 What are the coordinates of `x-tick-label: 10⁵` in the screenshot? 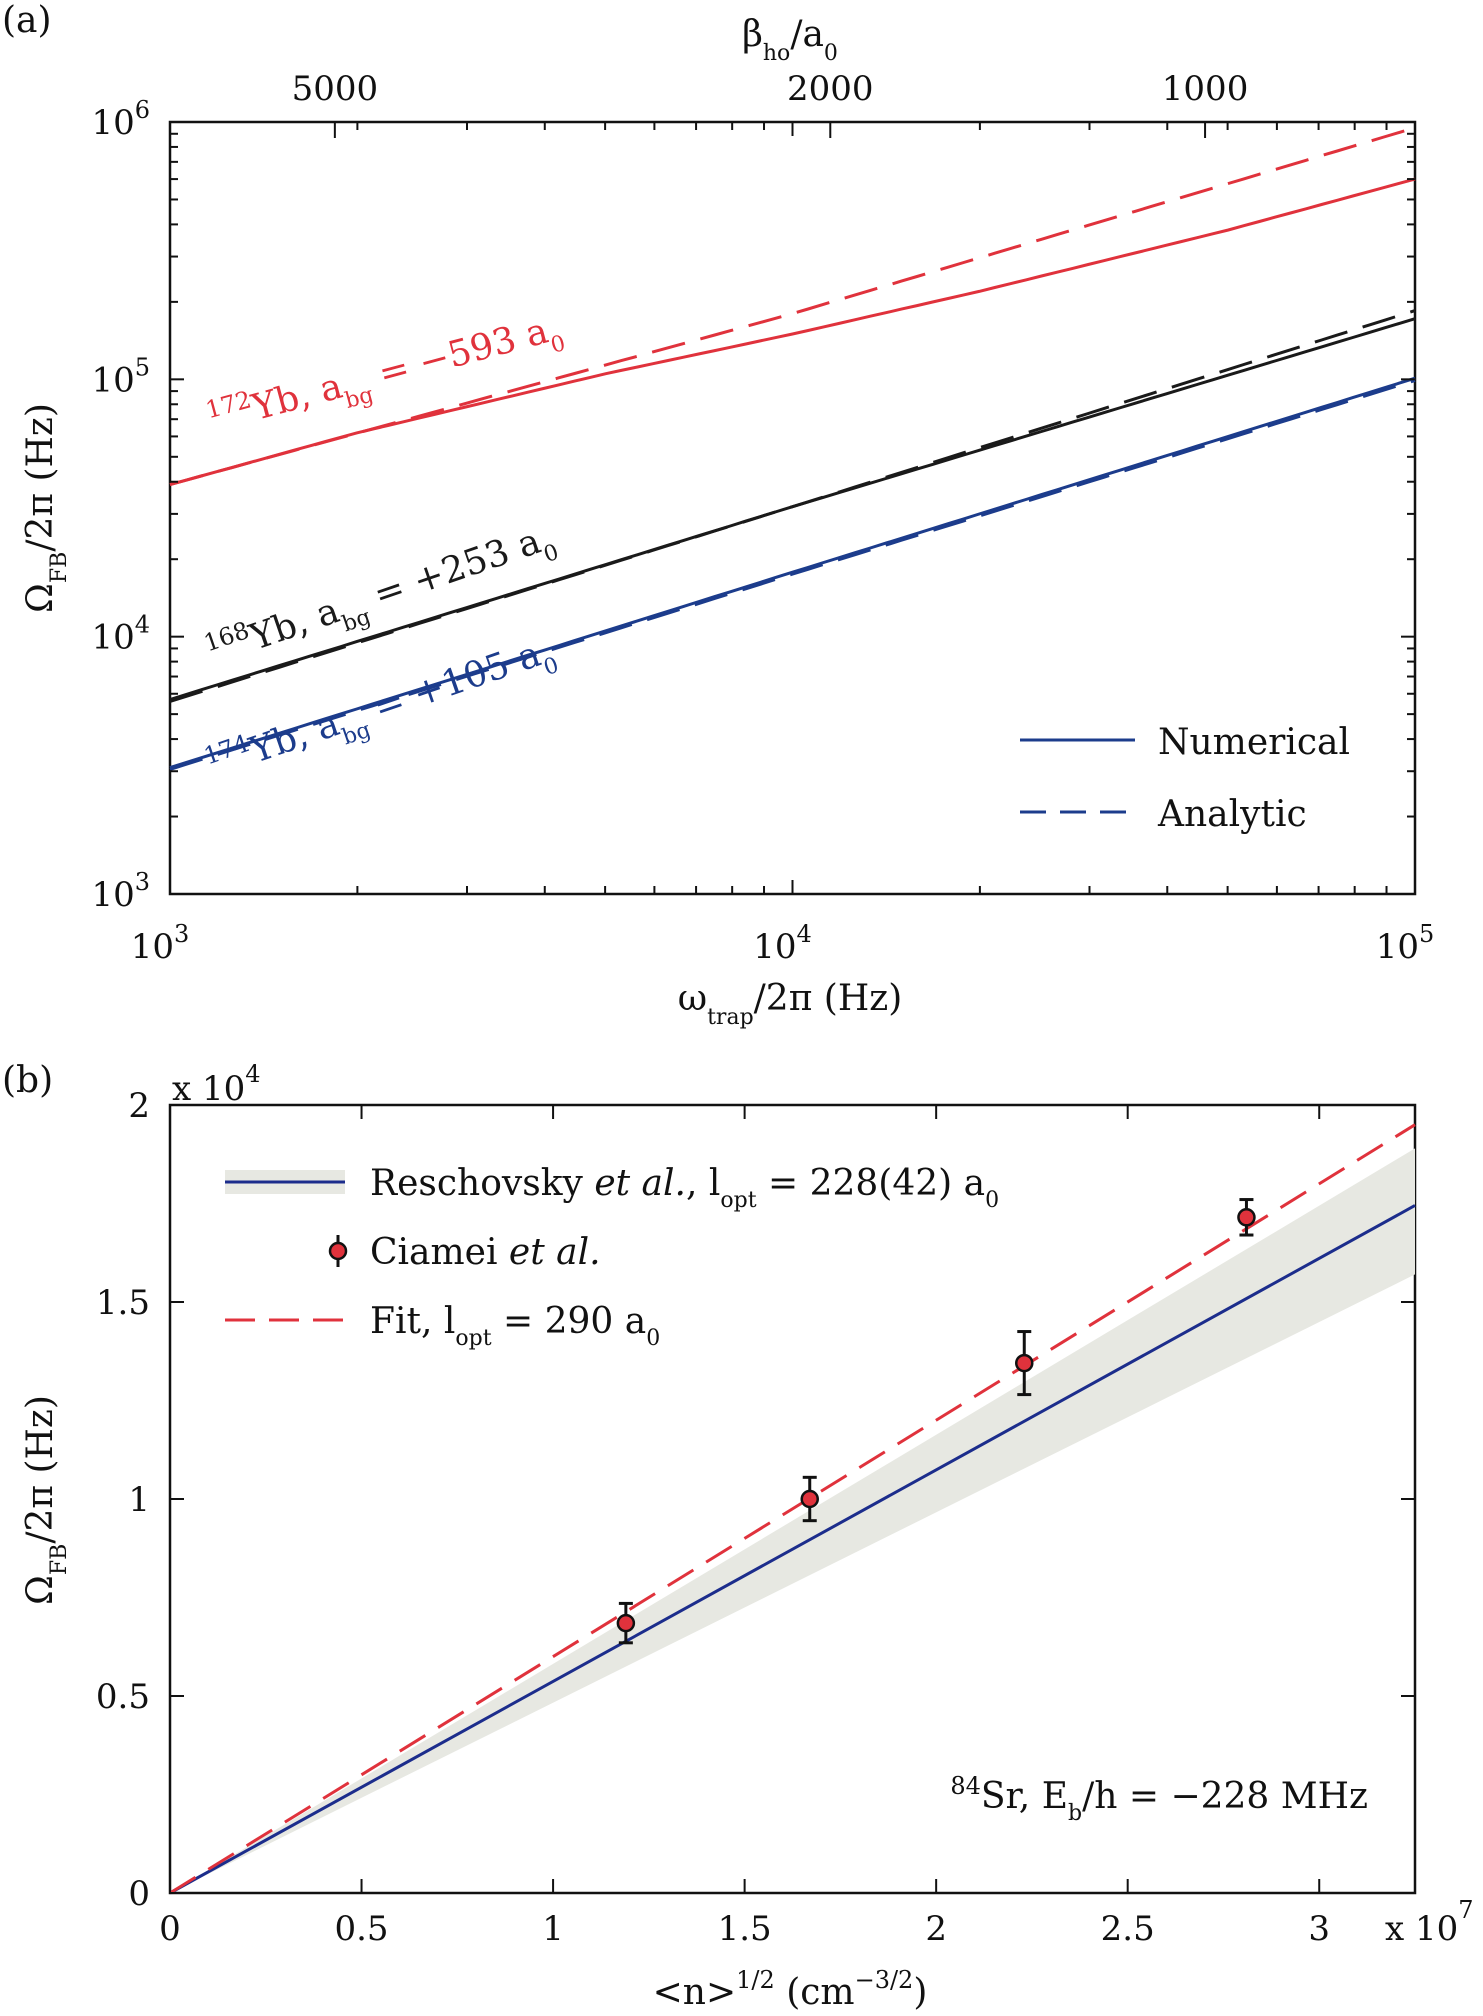 It's located at (1405, 943).